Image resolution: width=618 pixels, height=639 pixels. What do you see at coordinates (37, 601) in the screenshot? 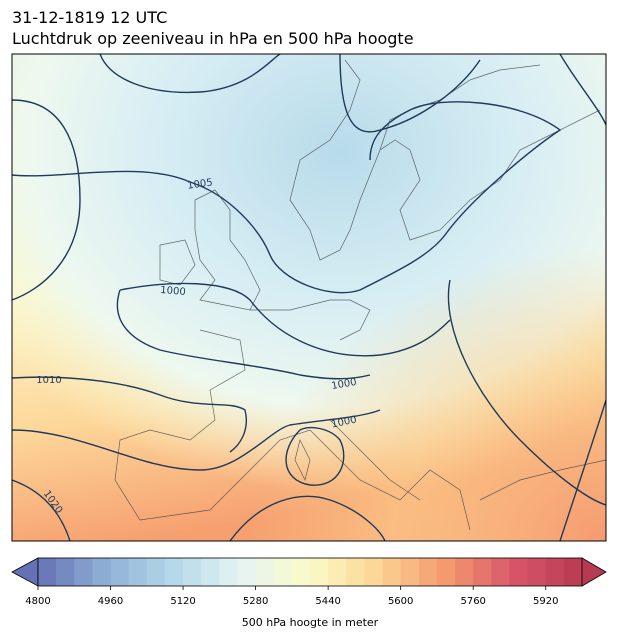
I see `colorbar-tick-label: 4800` at bounding box center [37, 601].